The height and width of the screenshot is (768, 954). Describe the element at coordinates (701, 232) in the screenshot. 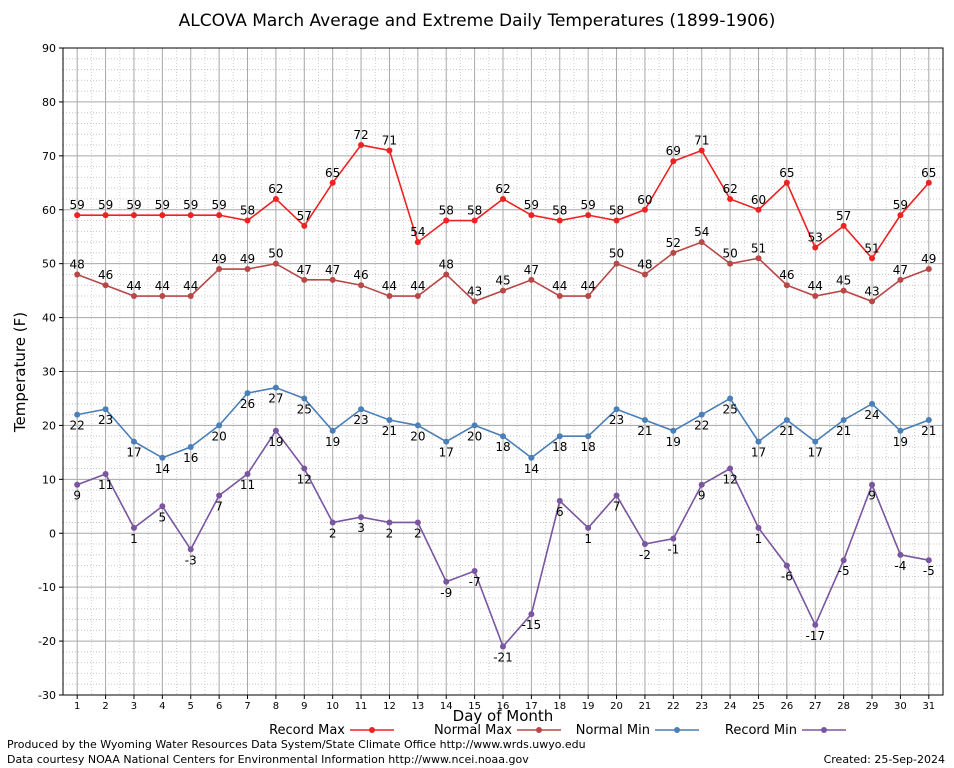

I see `normal-max-value-label: 54` at that location.